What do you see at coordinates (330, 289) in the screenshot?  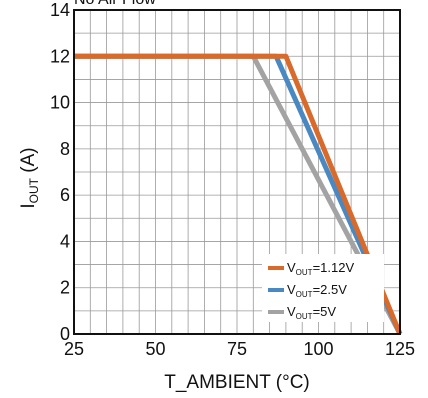 I see `legend-label-rest: =2.5V` at bounding box center [330, 289].